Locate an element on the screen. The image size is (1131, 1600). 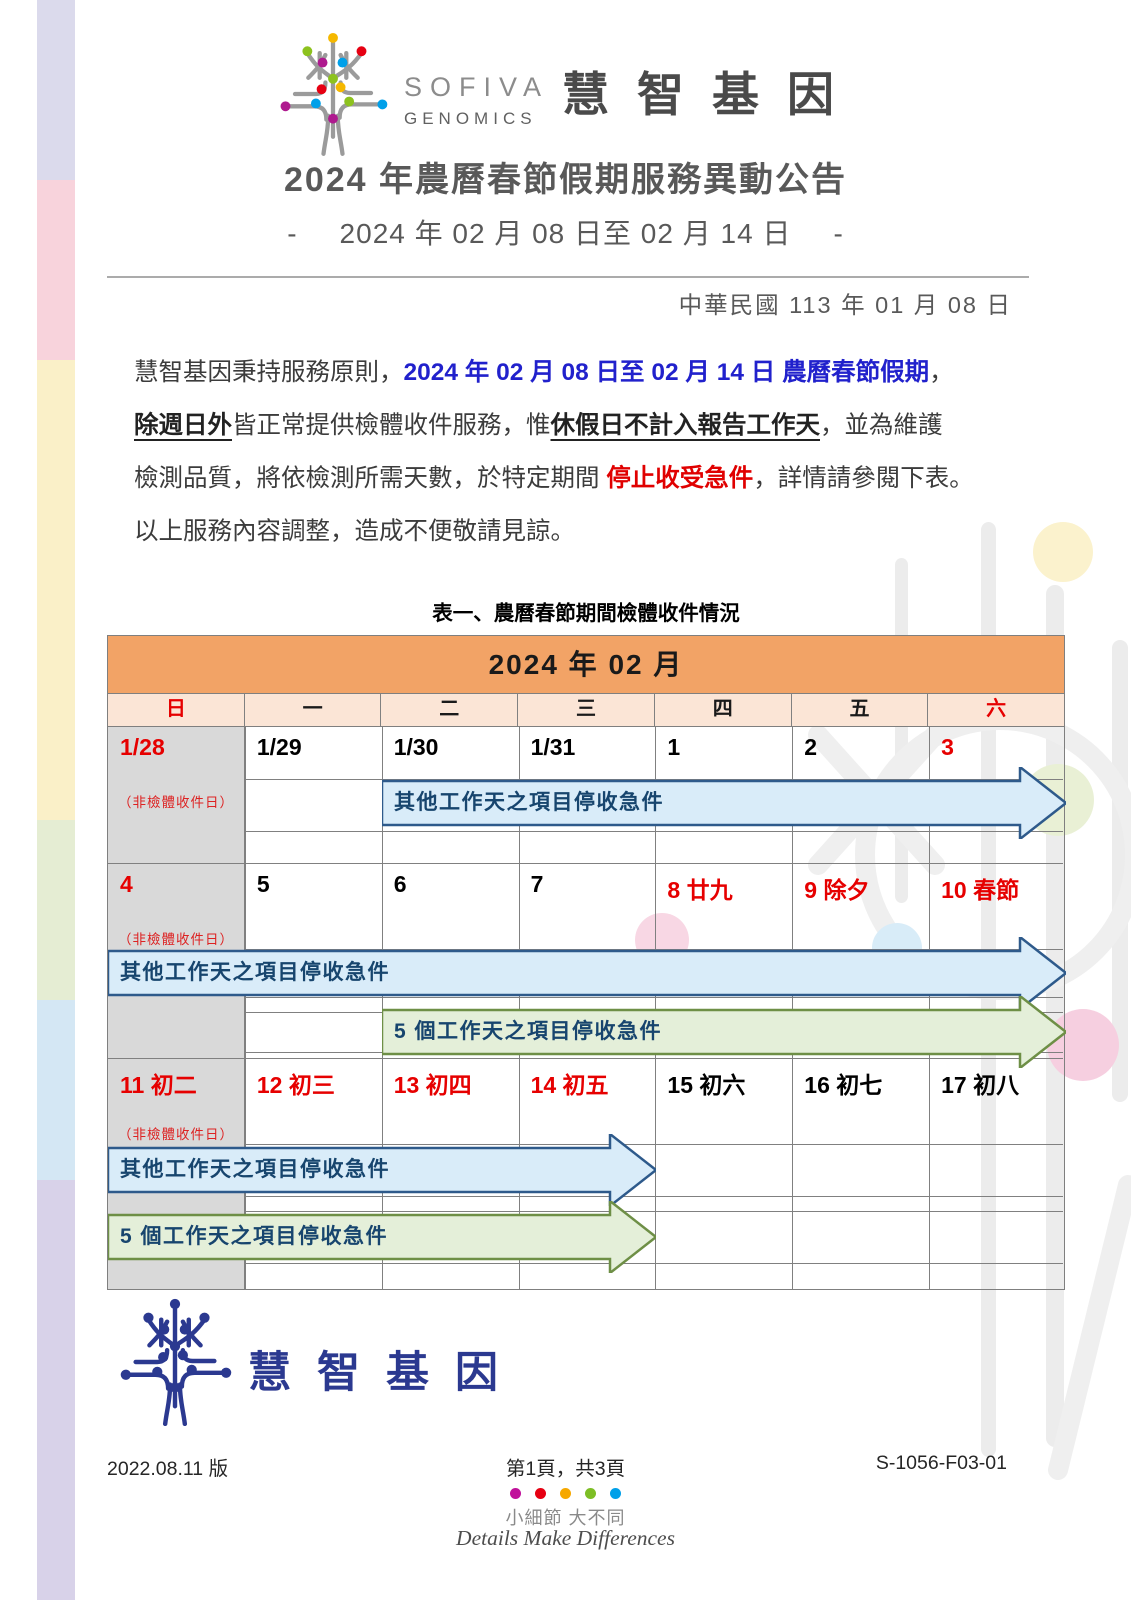
date-cell-label: 1/29 is located at coordinates (279, 747).